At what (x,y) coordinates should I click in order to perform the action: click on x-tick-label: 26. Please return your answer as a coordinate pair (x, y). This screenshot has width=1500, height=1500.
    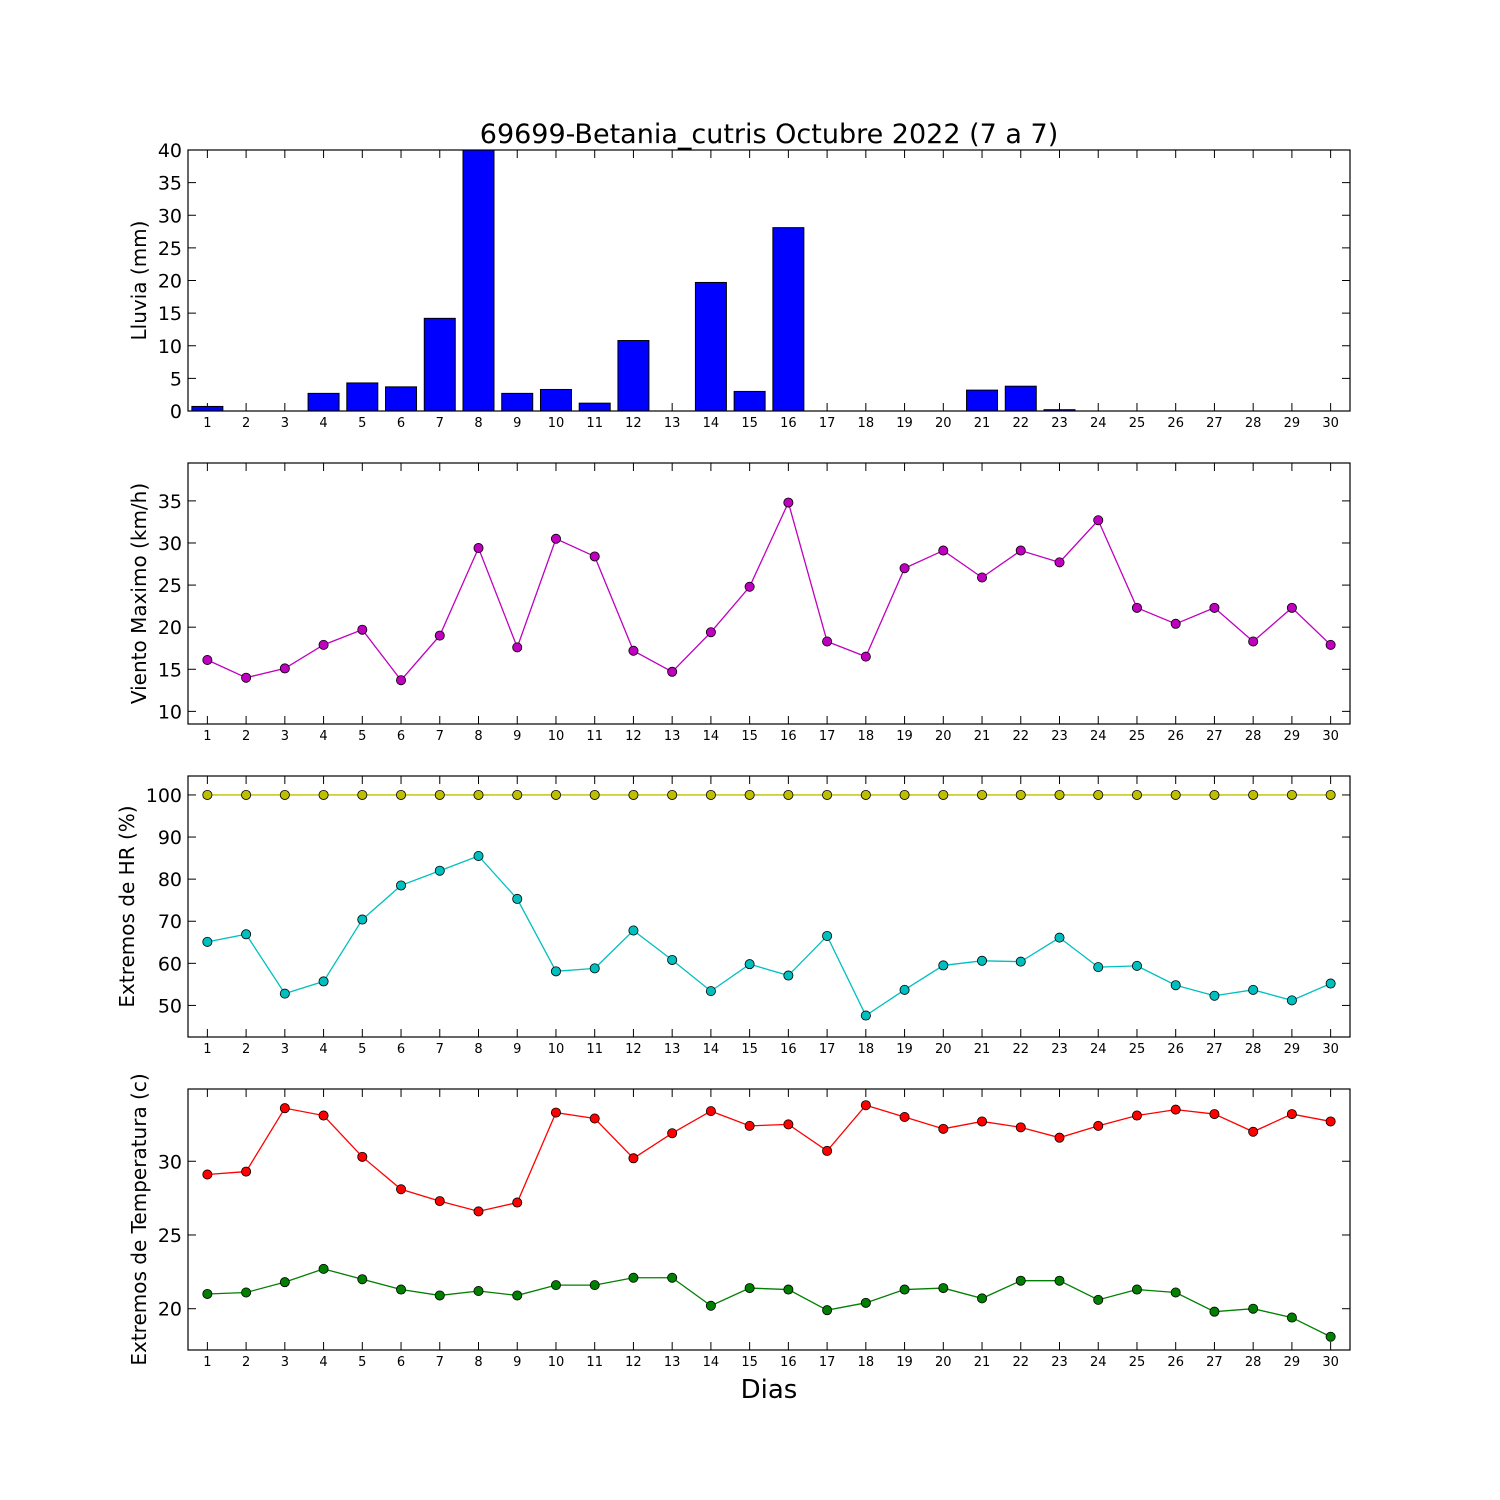
    Looking at the image, I should click on (1175, 423).